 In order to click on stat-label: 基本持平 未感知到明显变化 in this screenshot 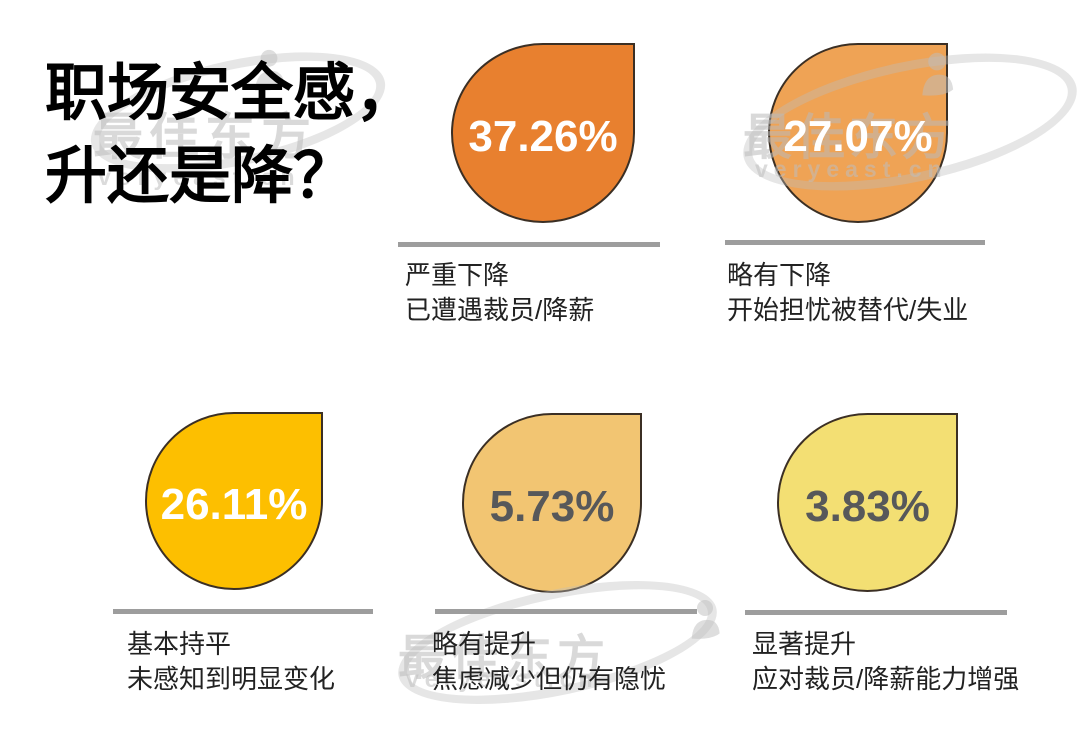, I will do `click(231, 662)`.